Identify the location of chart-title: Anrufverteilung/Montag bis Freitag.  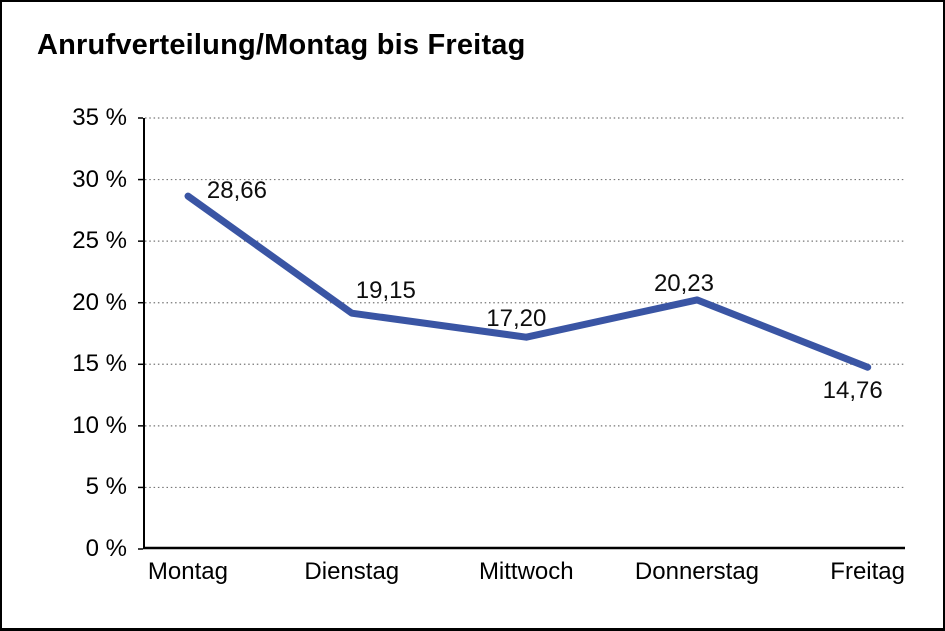
(281, 45).